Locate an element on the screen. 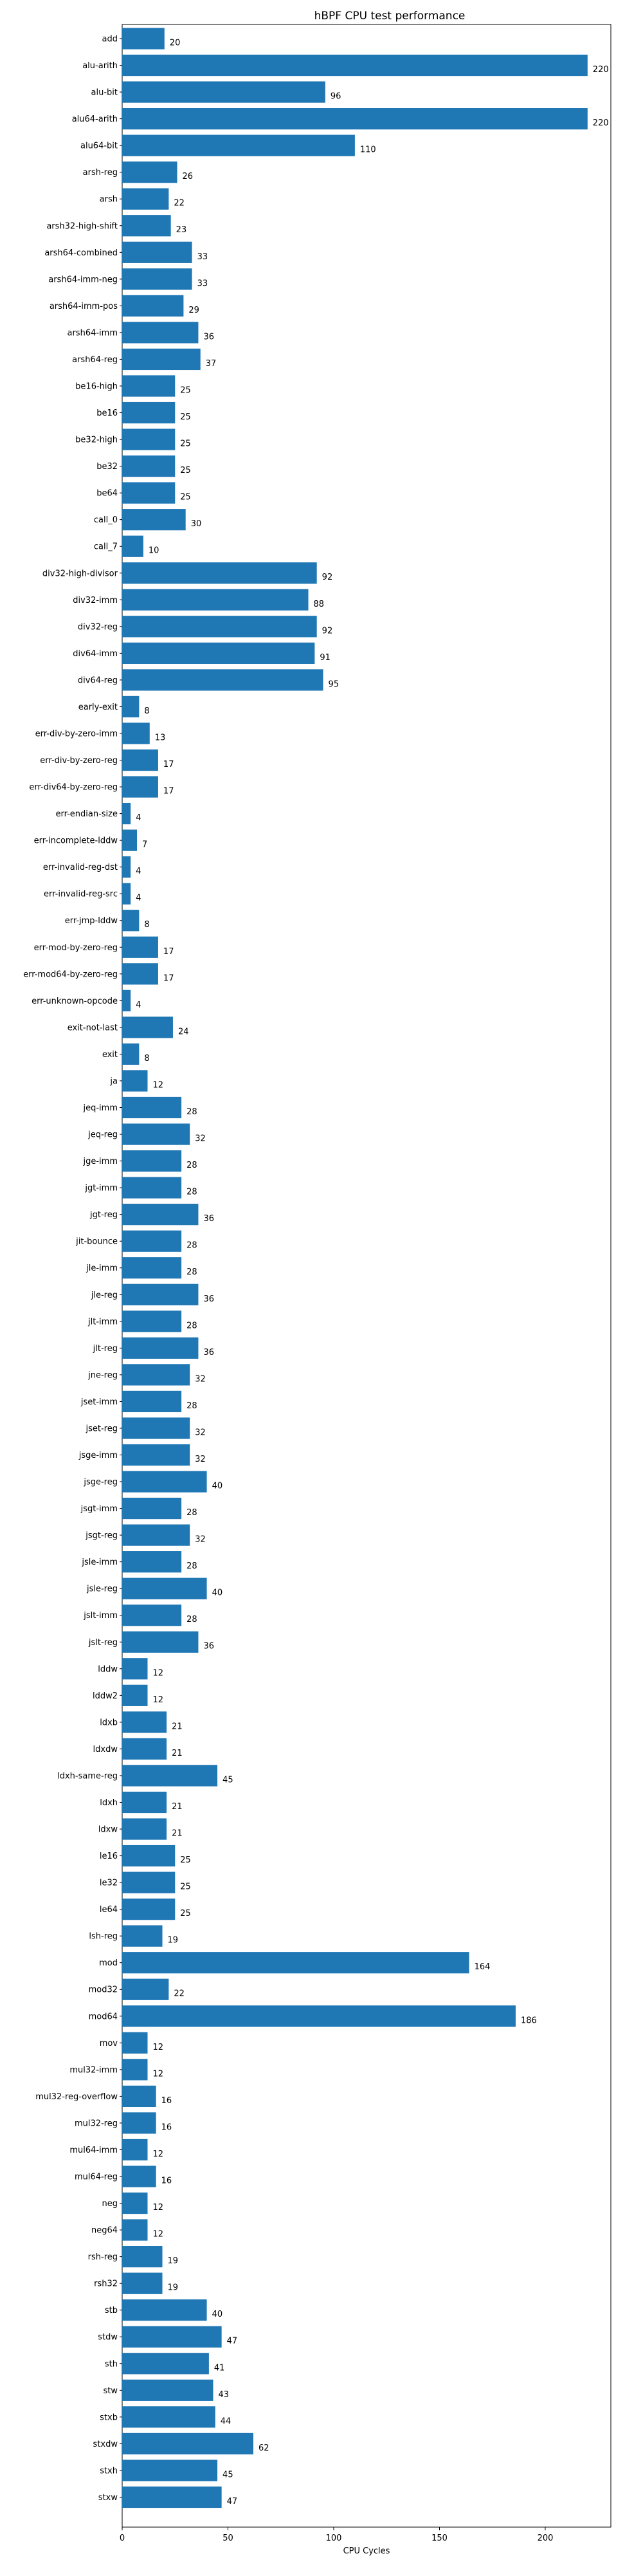  category-label: err-mod-by-zero-reg is located at coordinates (76, 948).